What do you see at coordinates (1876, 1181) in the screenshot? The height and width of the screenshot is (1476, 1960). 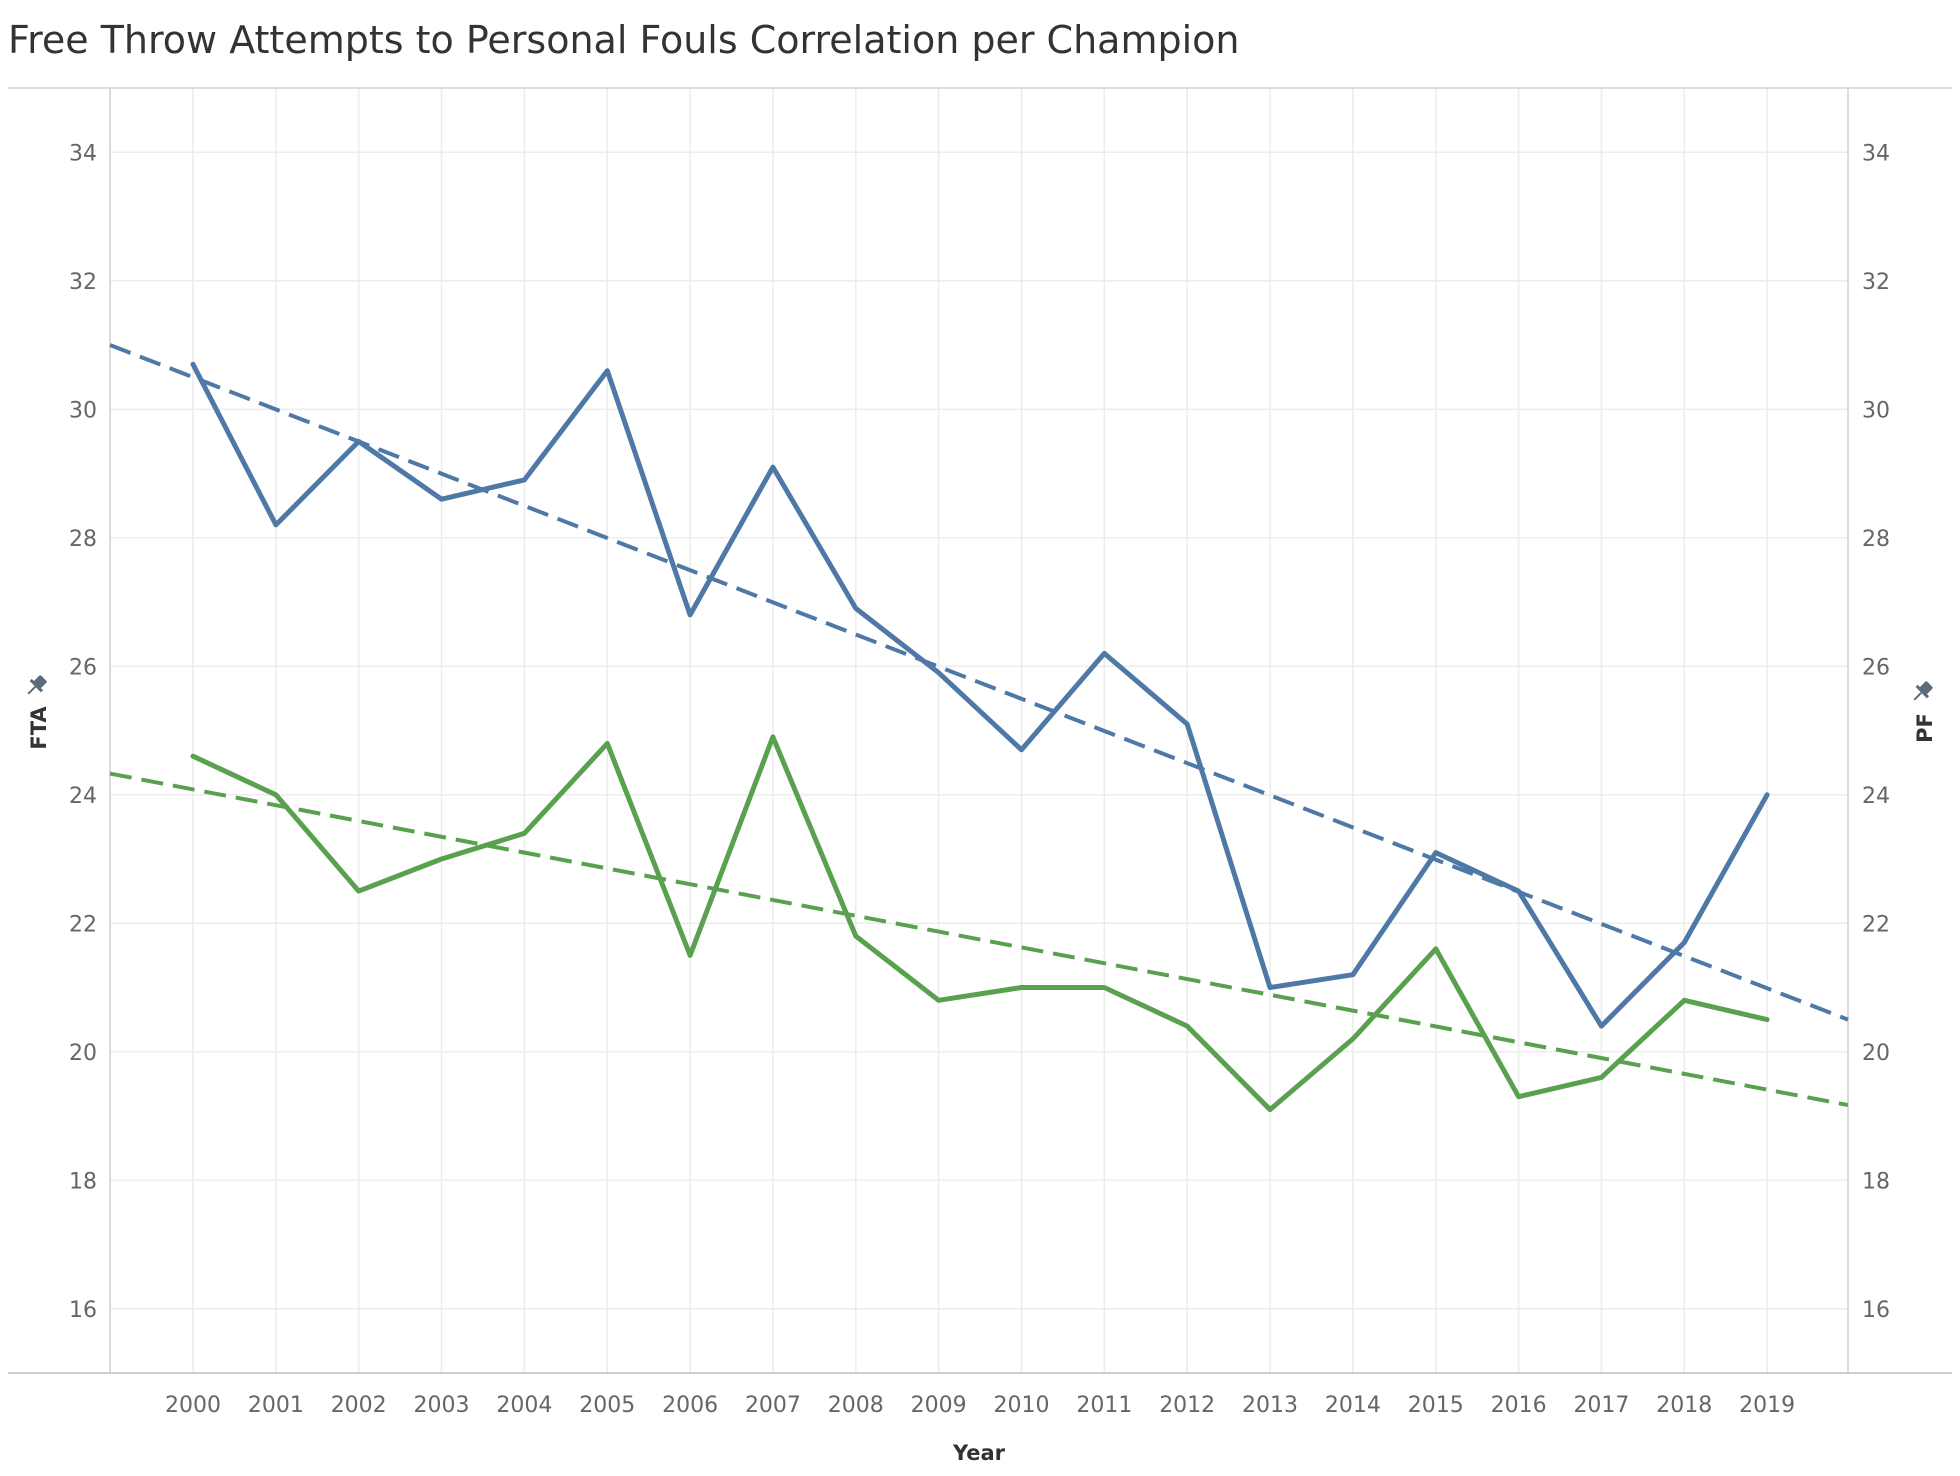 I see `y-tick-label-right: 18` at bounding box center [1876, 1181].